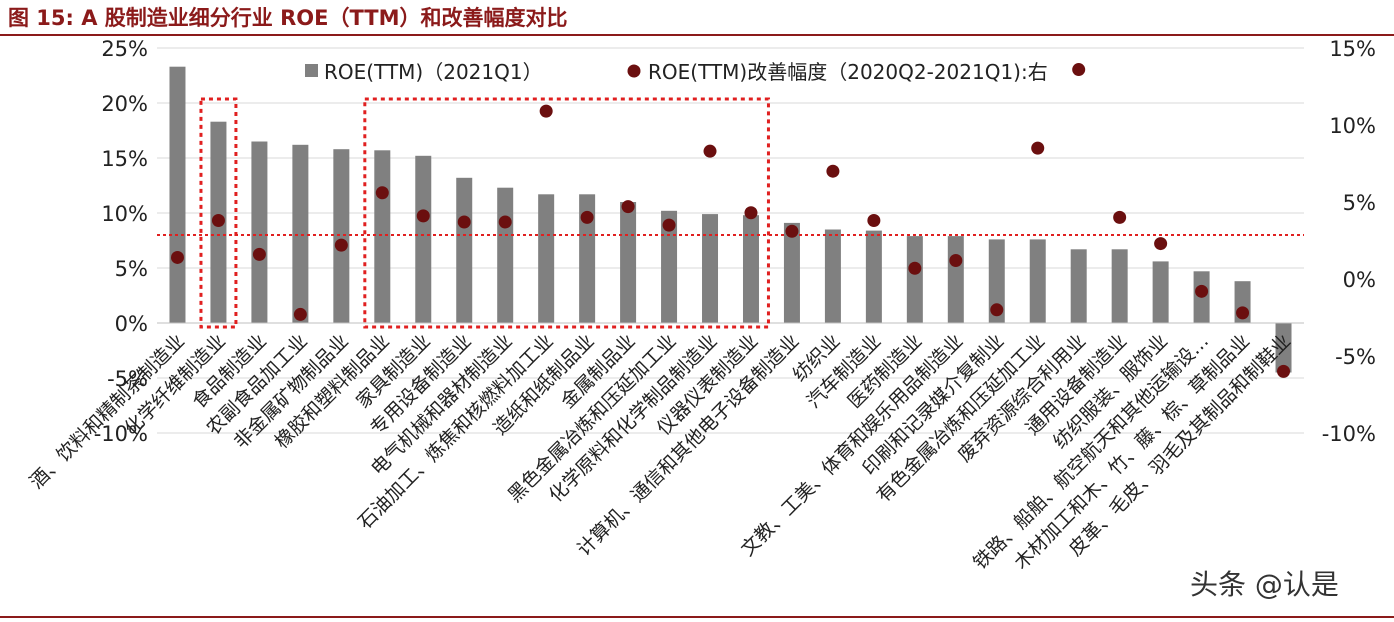 This screenshot has height=622, width=1394. Describe the element at coordinates (1359, 280) in the screenshot. I see `y-right-tick-label: 0%` at that location.